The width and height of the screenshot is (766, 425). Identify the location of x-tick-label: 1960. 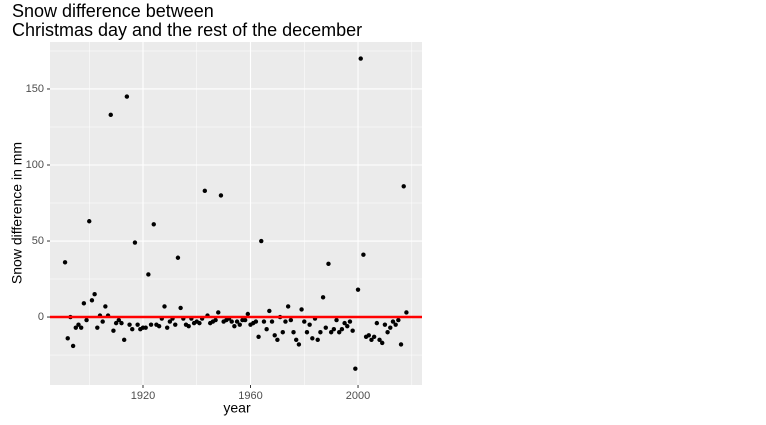
(250, 396).